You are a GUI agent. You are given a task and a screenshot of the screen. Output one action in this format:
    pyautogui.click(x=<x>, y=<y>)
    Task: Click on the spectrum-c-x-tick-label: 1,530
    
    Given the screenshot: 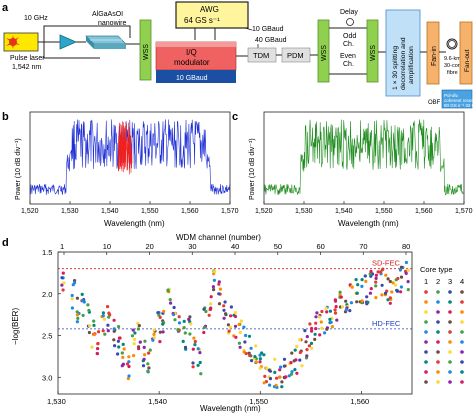 What is the action you would take?
    pyautogui.click(x=304, y=211)
    